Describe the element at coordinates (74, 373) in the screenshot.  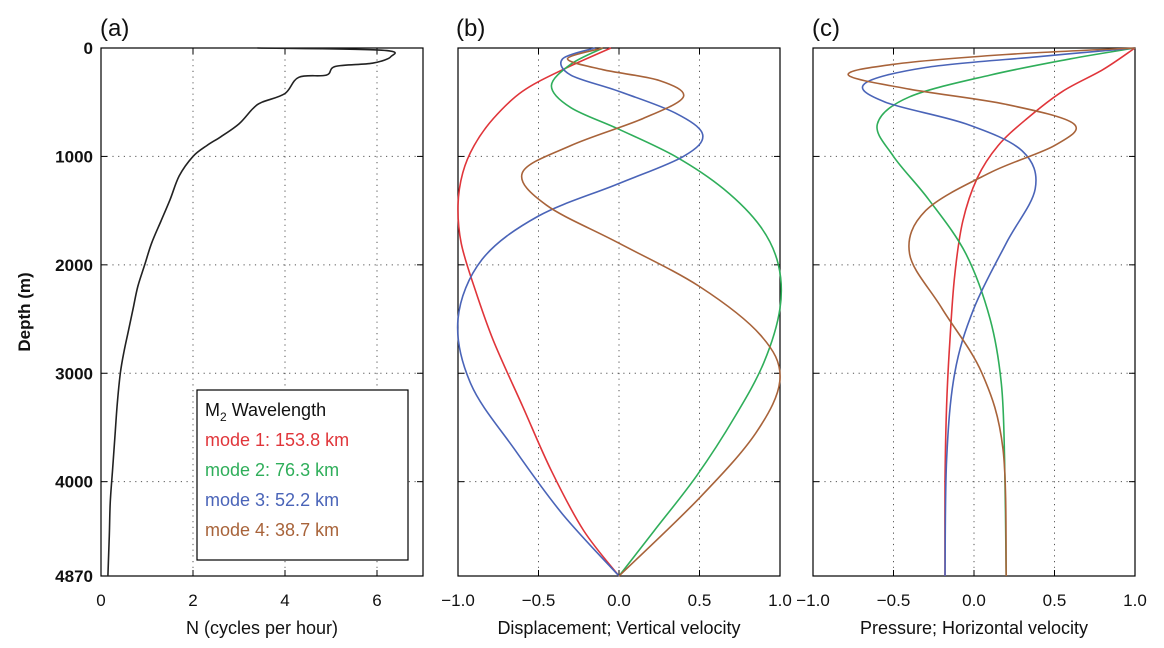
I see `y-tick-label: 3000` at that location.